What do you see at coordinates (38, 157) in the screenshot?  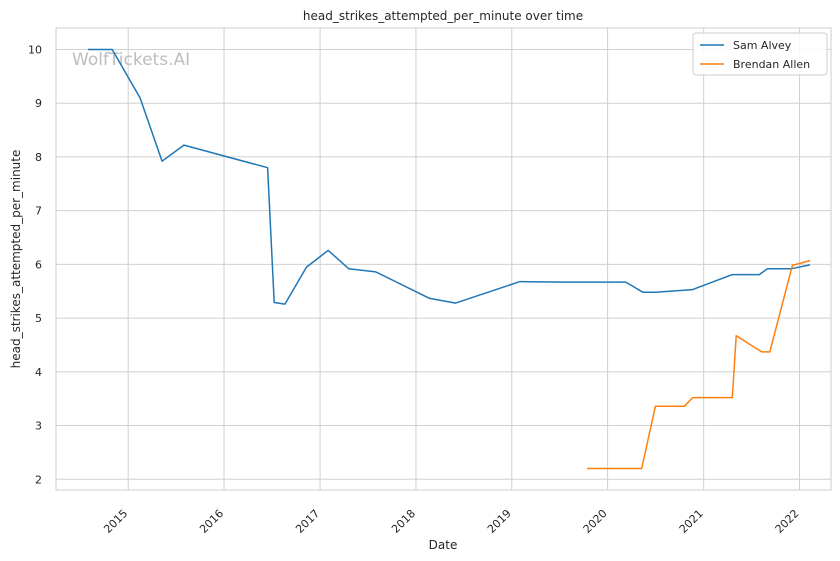 I see `y-tick-label: 8` at bounding box center [38, 157].